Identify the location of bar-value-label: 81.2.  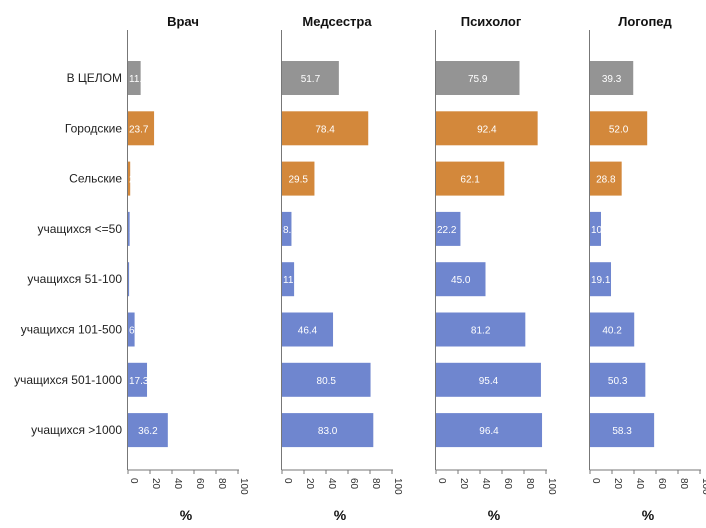
(481, 331).